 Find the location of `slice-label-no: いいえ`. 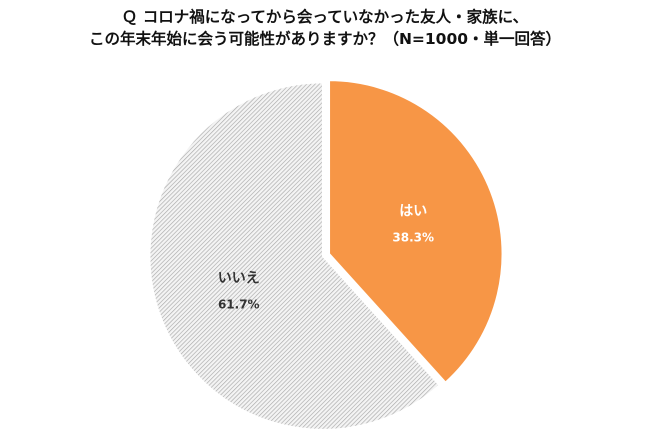

slice-label-no: いいえ is located at coordinates (239, 279).